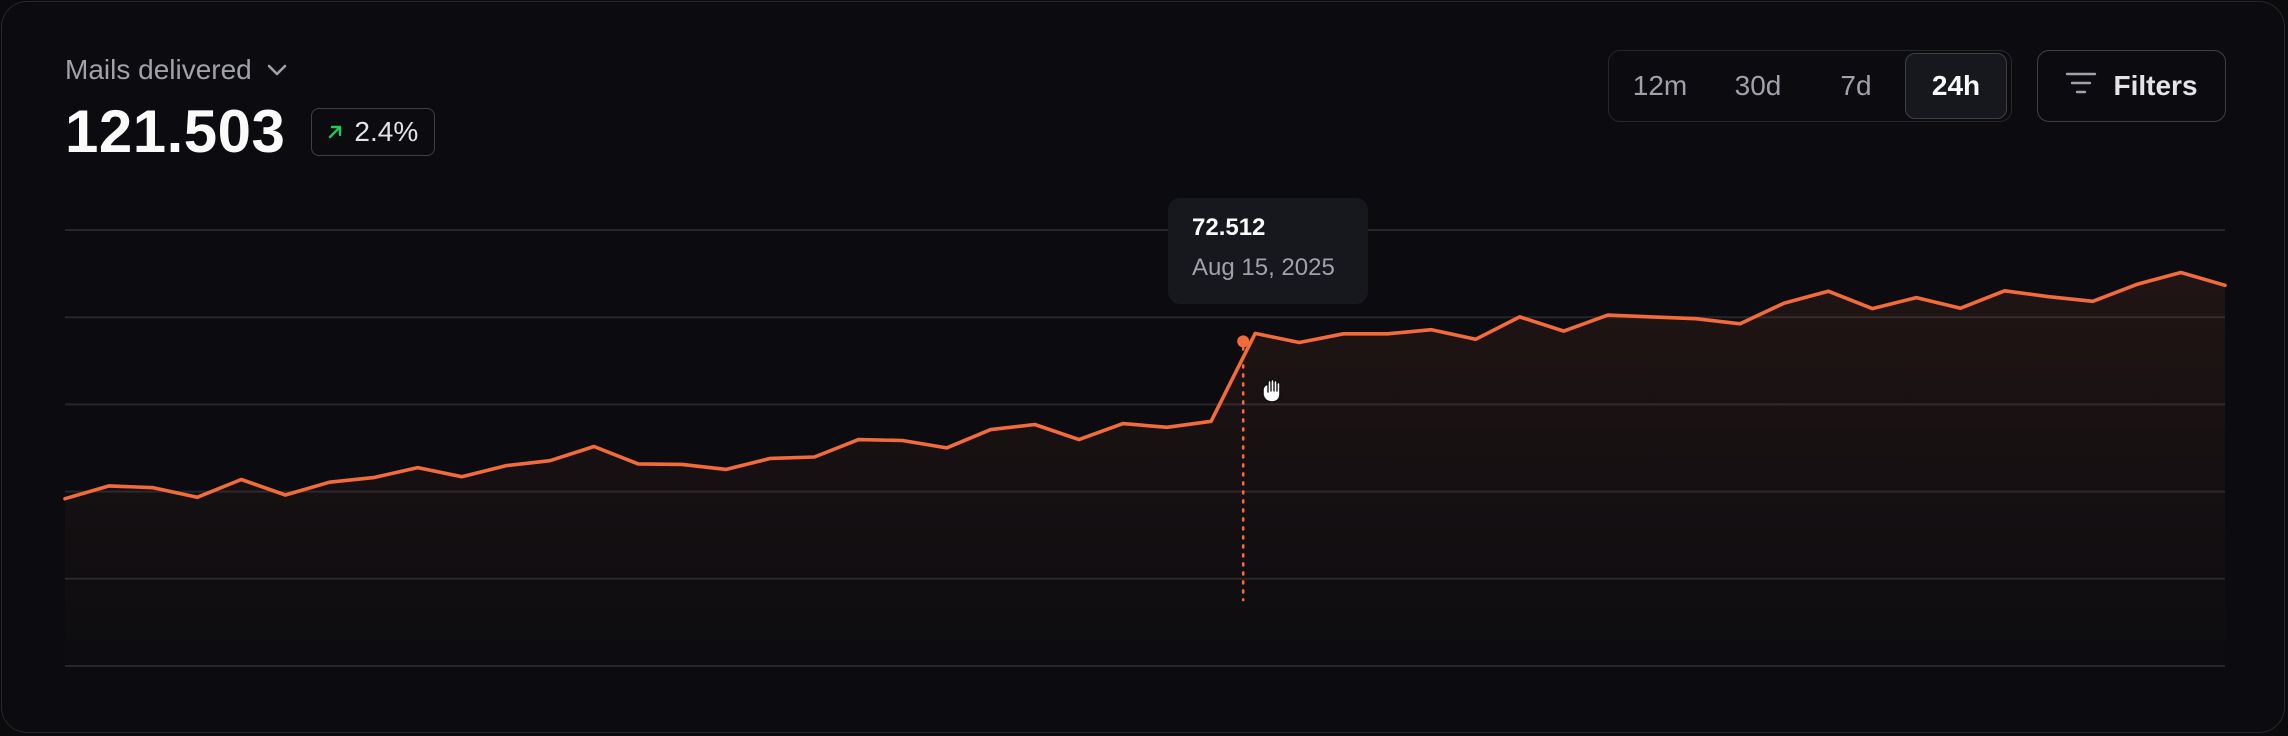  I want to click on filter-icon, so click(2081, 86).